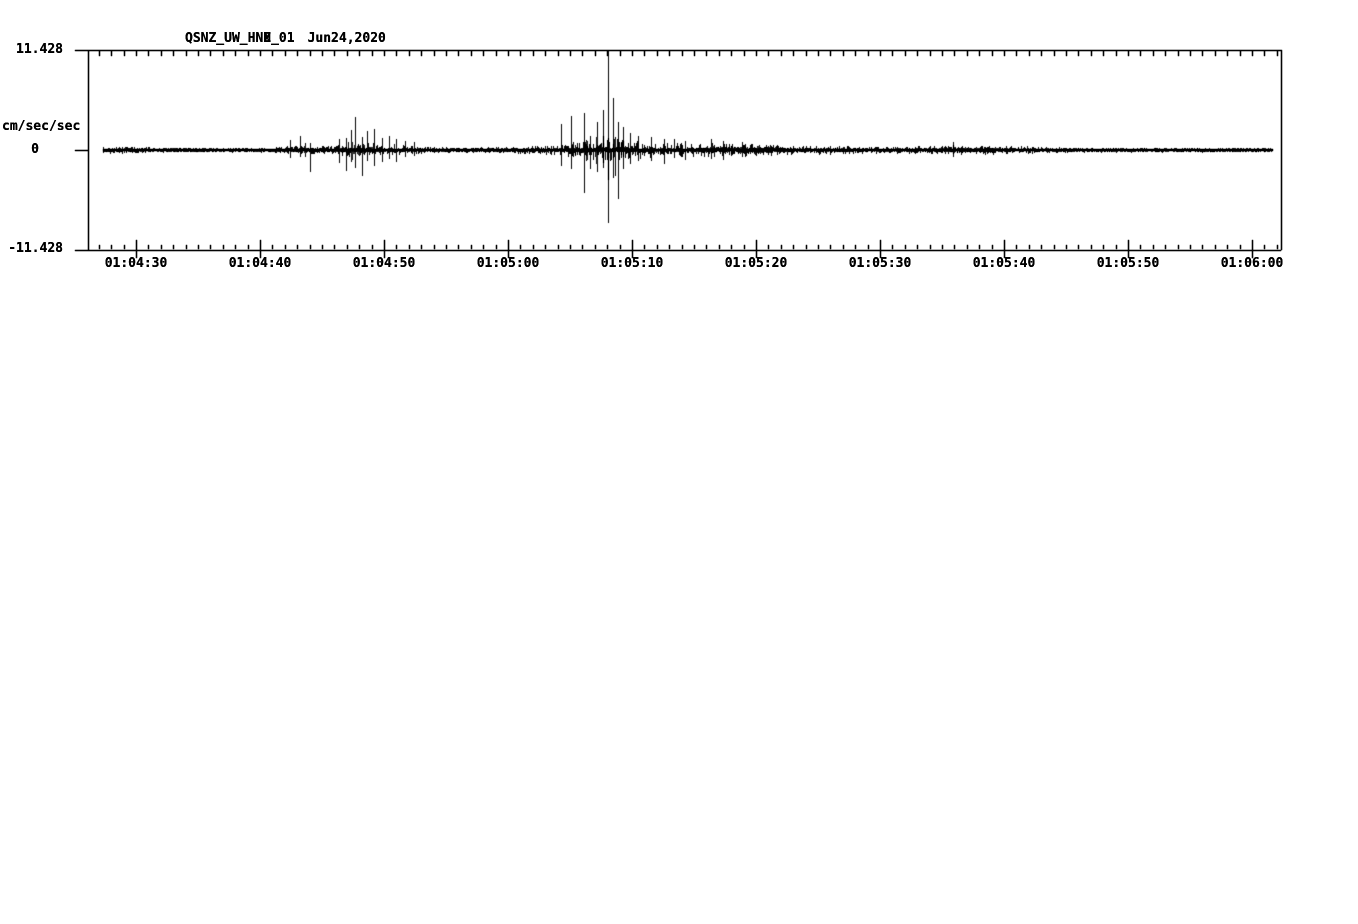  I want to click on y-max-label: 11.428, so click(39, 49).